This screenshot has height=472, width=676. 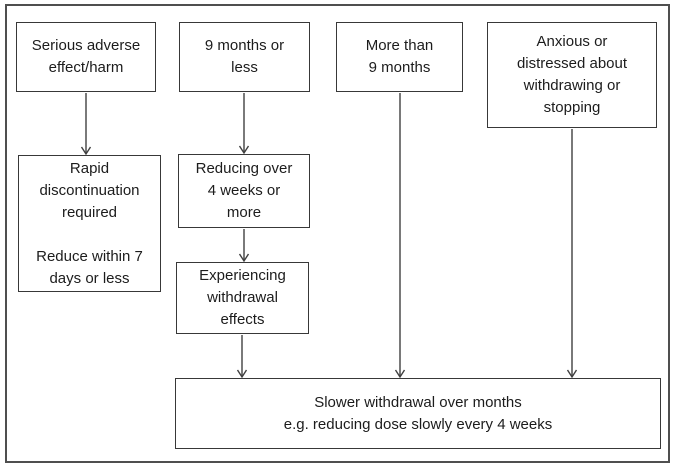 I want to click on node-serious-adverse-effect: Serious adverse effect/harm, so click(x=86, y=57).